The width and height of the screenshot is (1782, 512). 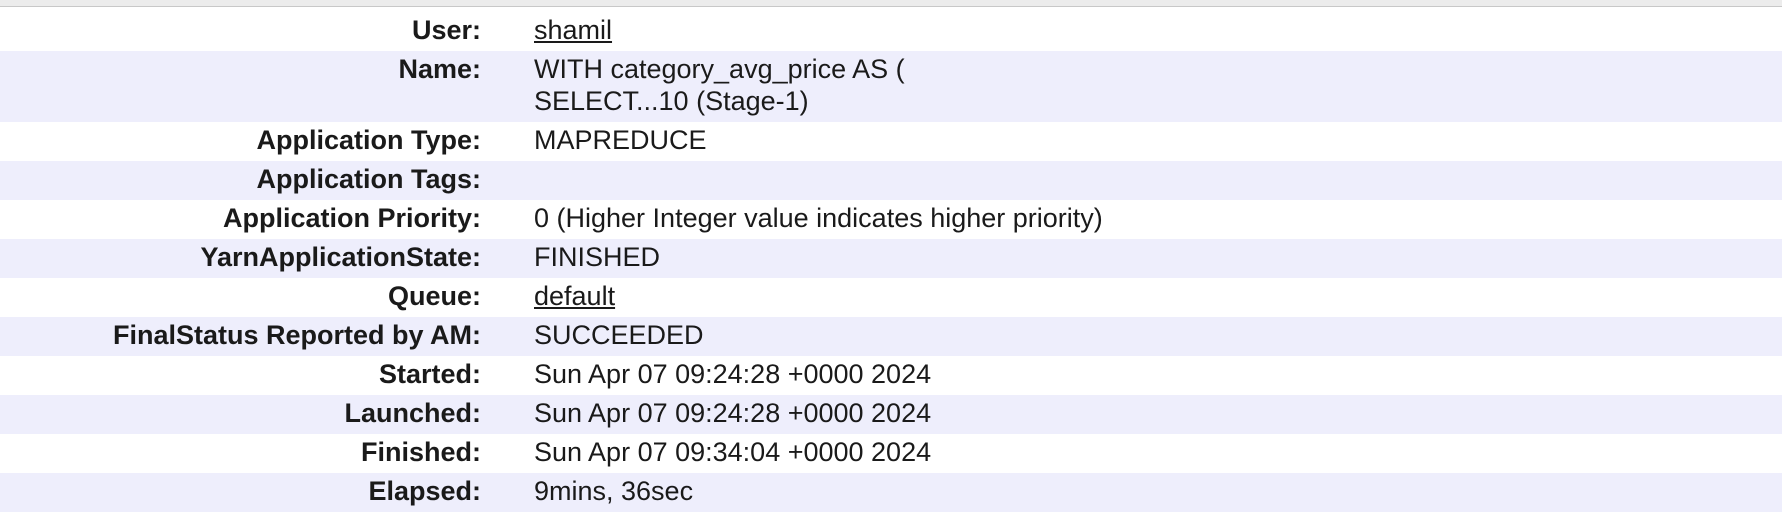 What do you see at coordinates (573, 30) in the screenshot?
I see `user-link: shamil` at bounding box center [573, 30].